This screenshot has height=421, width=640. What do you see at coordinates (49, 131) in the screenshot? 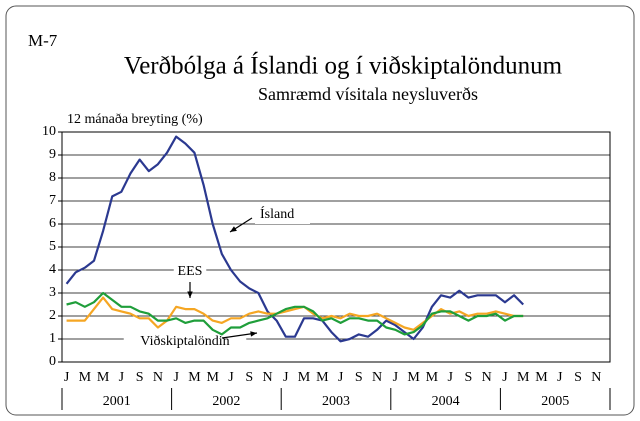
I see `y-tick-label: 10` at bounding box center [49, 131].